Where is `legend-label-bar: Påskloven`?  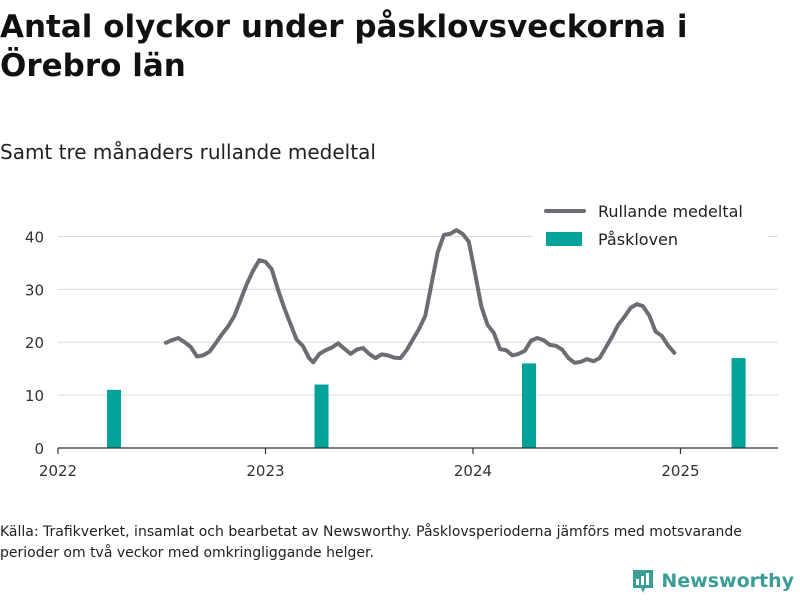 legend-label-bar: Påskloven is located at coordinates (638, 239).